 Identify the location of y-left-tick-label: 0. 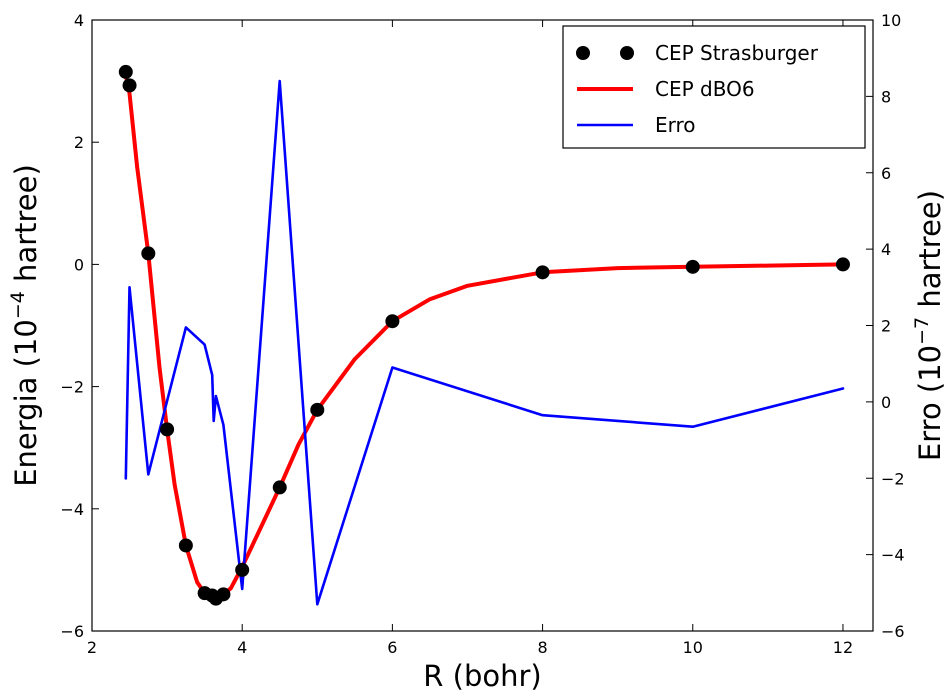
(79, 264).